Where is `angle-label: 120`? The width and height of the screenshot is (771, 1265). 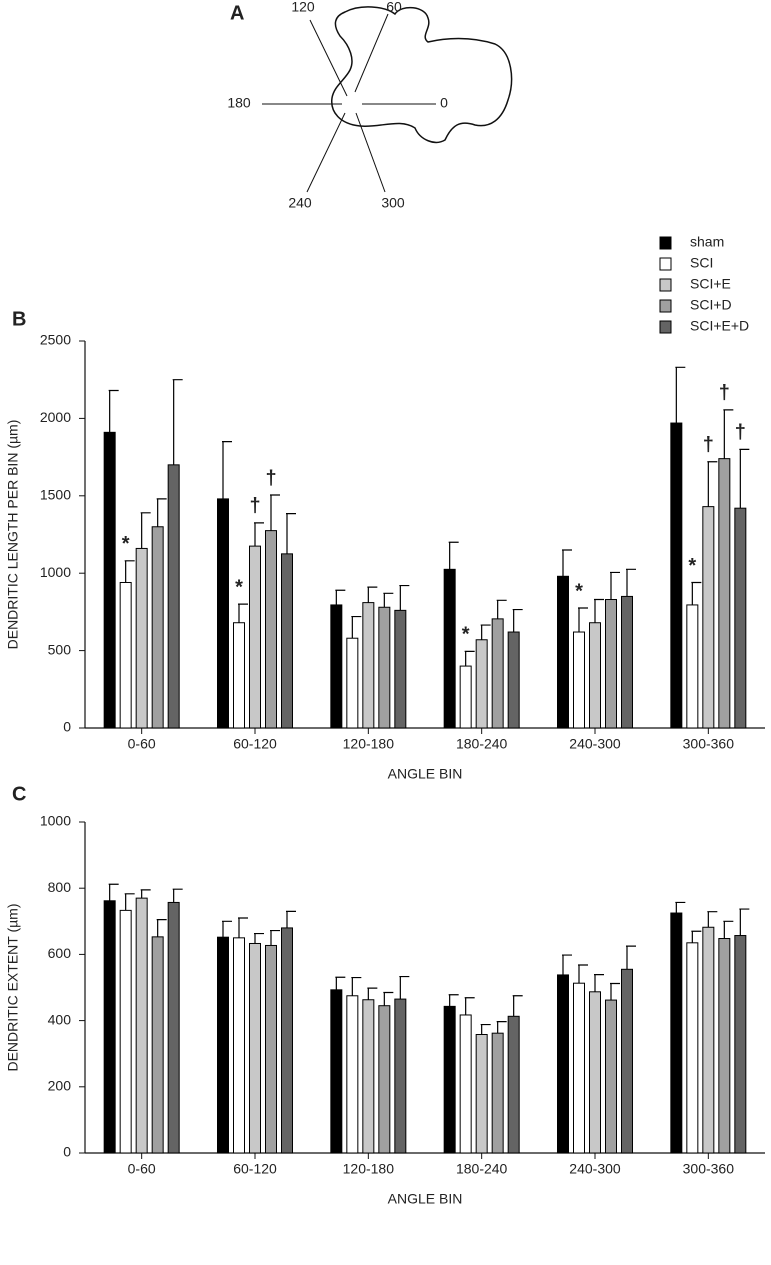 angle-label: 120 is located at coordinates (303, 7).